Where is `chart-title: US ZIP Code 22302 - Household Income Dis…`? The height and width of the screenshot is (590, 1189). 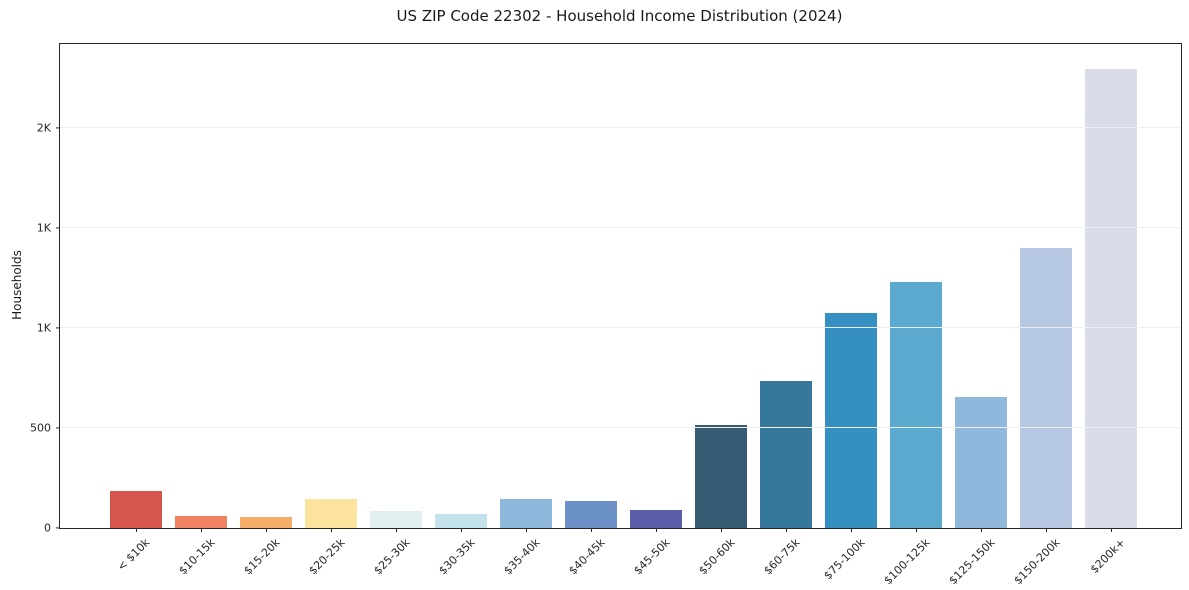 chart-title: US ZIP Code 22302 - Household Income Dis… is located at coordinates (619, 16).